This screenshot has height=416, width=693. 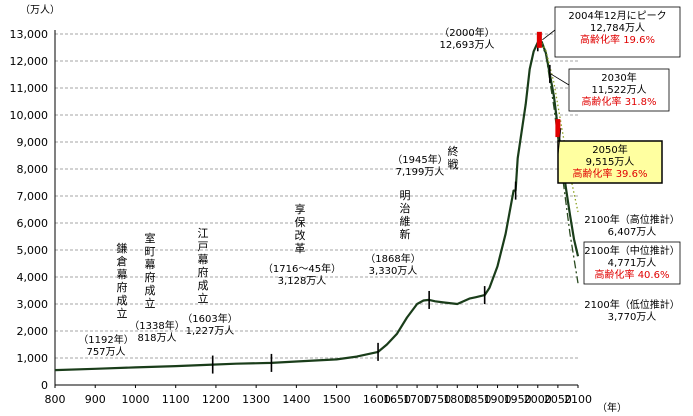 What do you see at coordinates (300, 222) in the screenshot?
I see `era-label-char: 保` at bounding box center [300, 222].